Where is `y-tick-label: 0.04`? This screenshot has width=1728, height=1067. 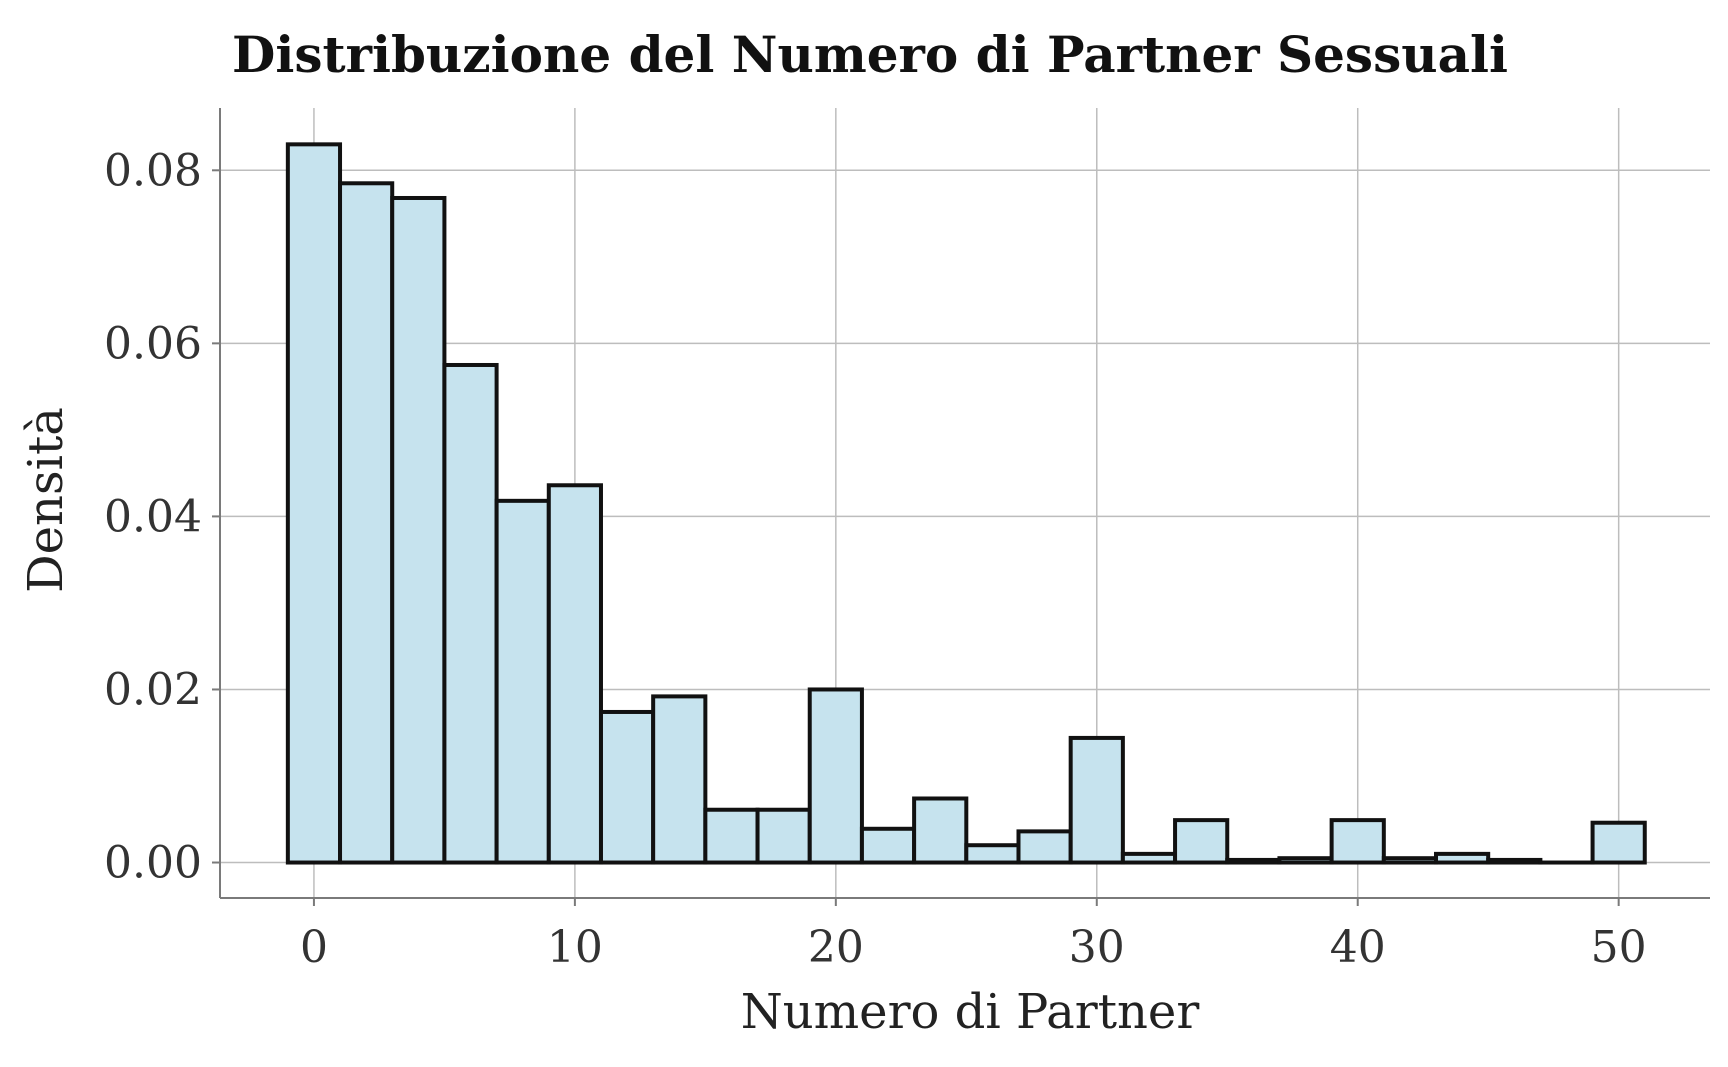 y-tick-label: 0.04 is located at coordinates (153, 516).